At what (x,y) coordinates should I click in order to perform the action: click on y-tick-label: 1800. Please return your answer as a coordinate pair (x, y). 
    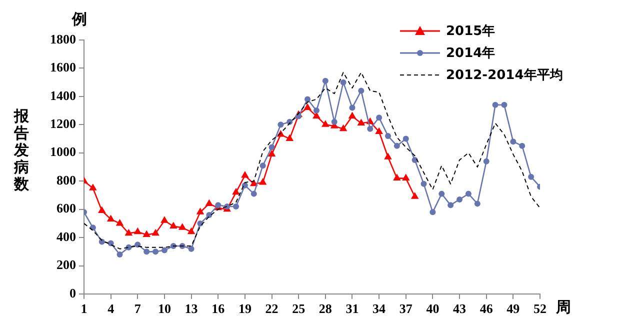
    Looking at the image, I should click on (63, 38).